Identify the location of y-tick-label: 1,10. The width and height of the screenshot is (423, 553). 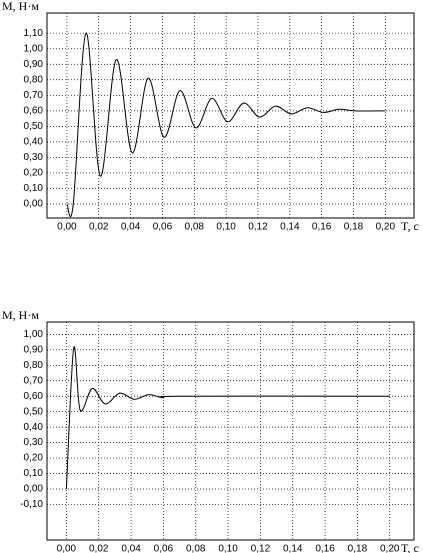
(34, 33).